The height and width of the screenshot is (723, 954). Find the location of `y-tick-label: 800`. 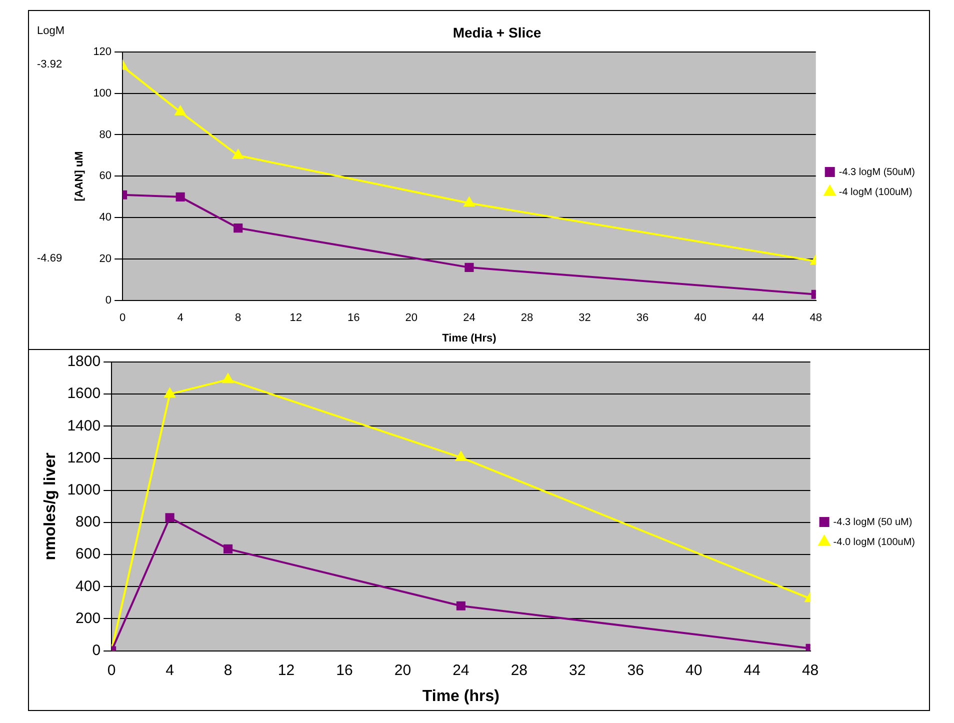

y-tick-label: 800 is located at coordinates (88, 522).